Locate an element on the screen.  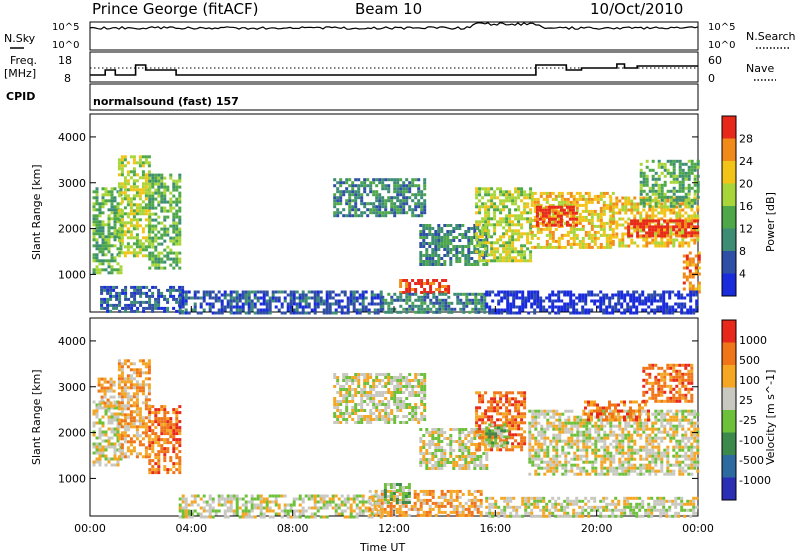
x-tick-label: 12:00 is located at coordinates (394, 528).